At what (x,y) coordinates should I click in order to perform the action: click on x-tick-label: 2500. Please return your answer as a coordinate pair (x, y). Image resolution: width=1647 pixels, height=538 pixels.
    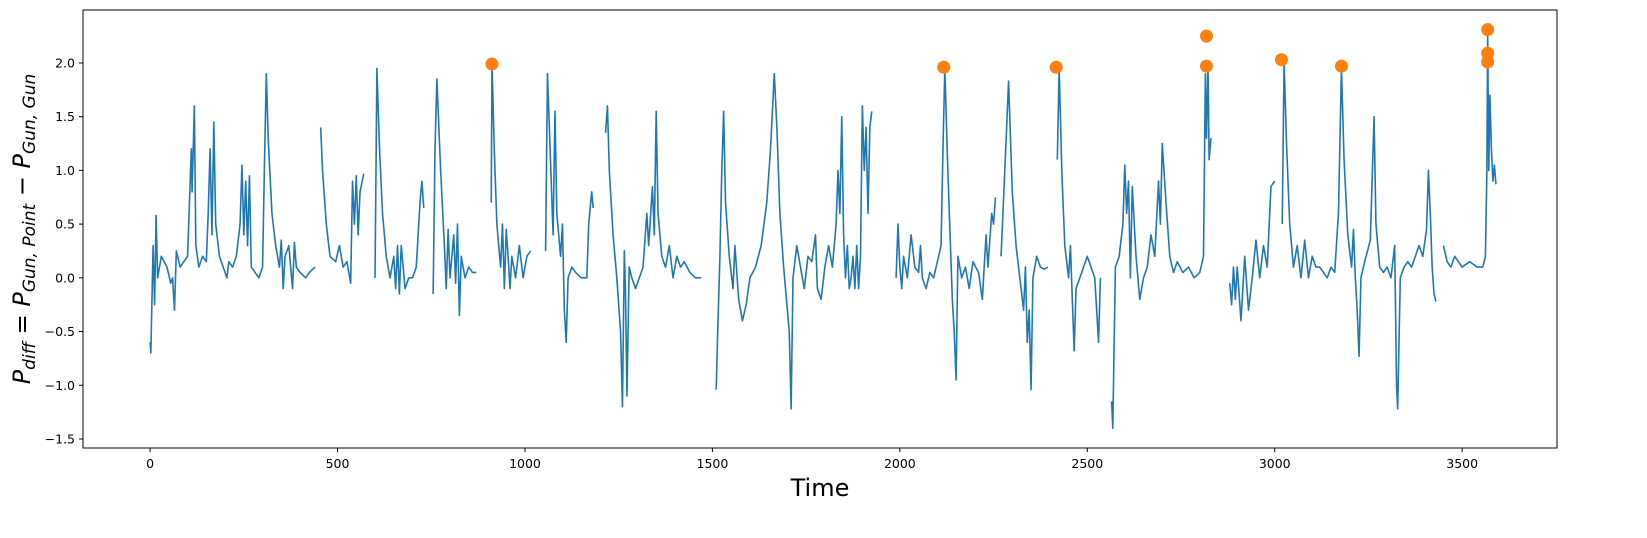
    Looking at the image, I should click on (1087, 463).